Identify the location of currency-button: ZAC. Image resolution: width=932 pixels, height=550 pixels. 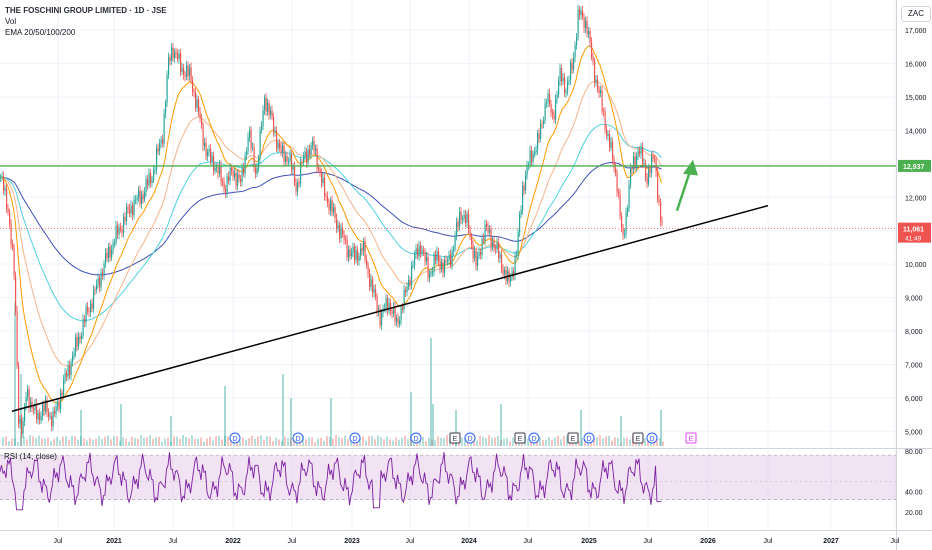
(916, 14).